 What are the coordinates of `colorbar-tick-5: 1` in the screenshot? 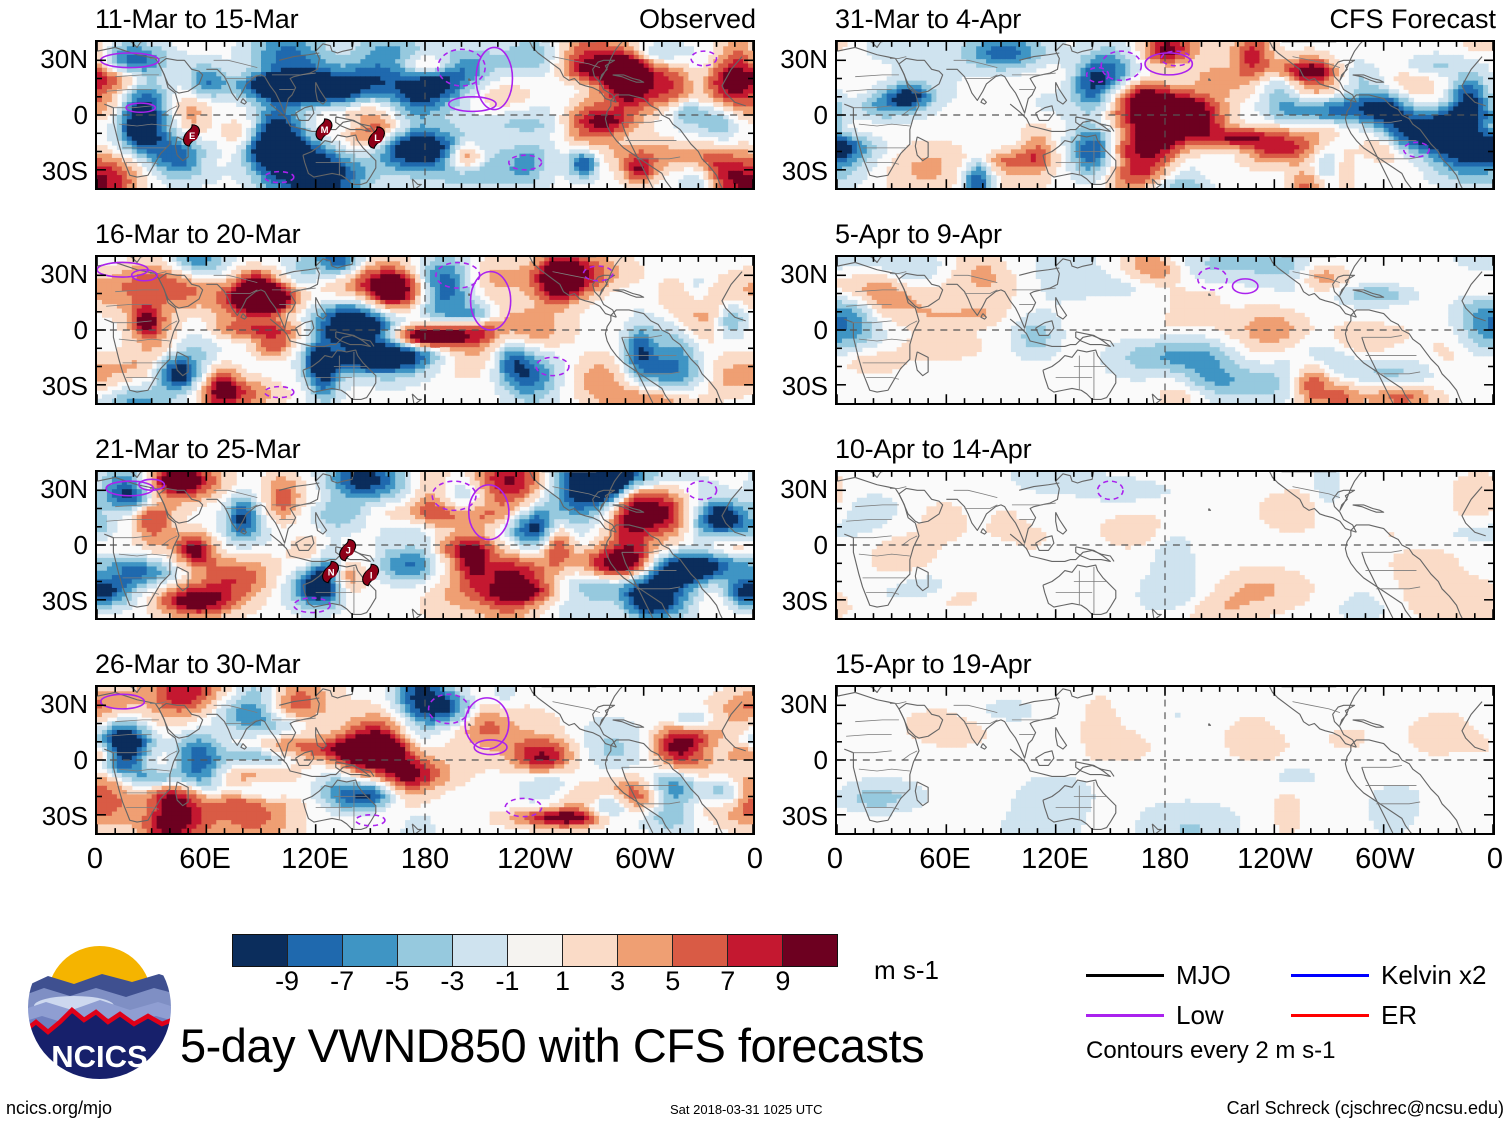 It's located at (562, 981).